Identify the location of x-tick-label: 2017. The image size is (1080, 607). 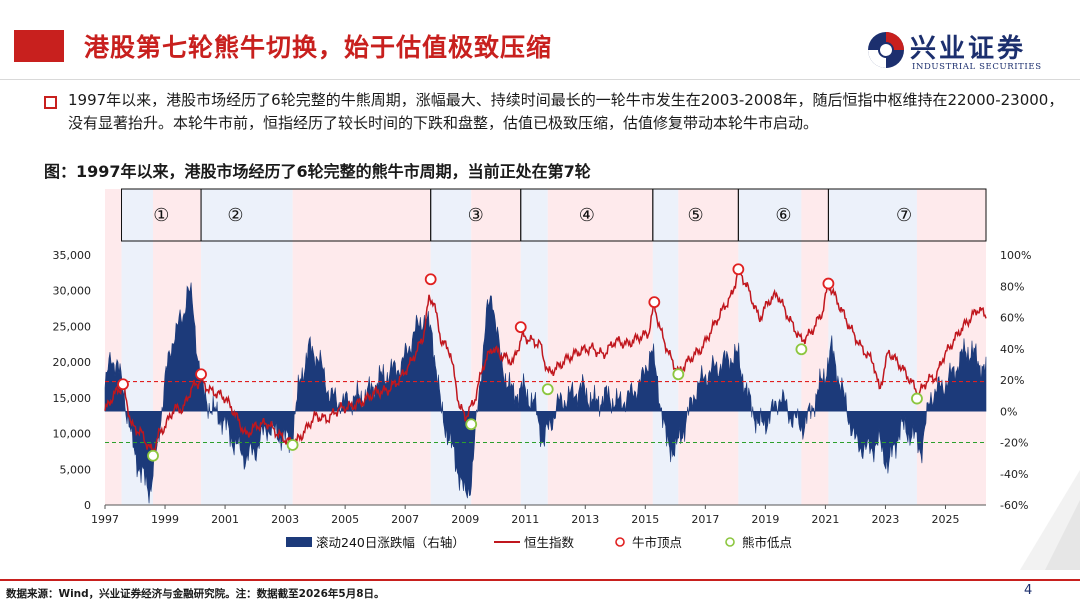
(705, 519).